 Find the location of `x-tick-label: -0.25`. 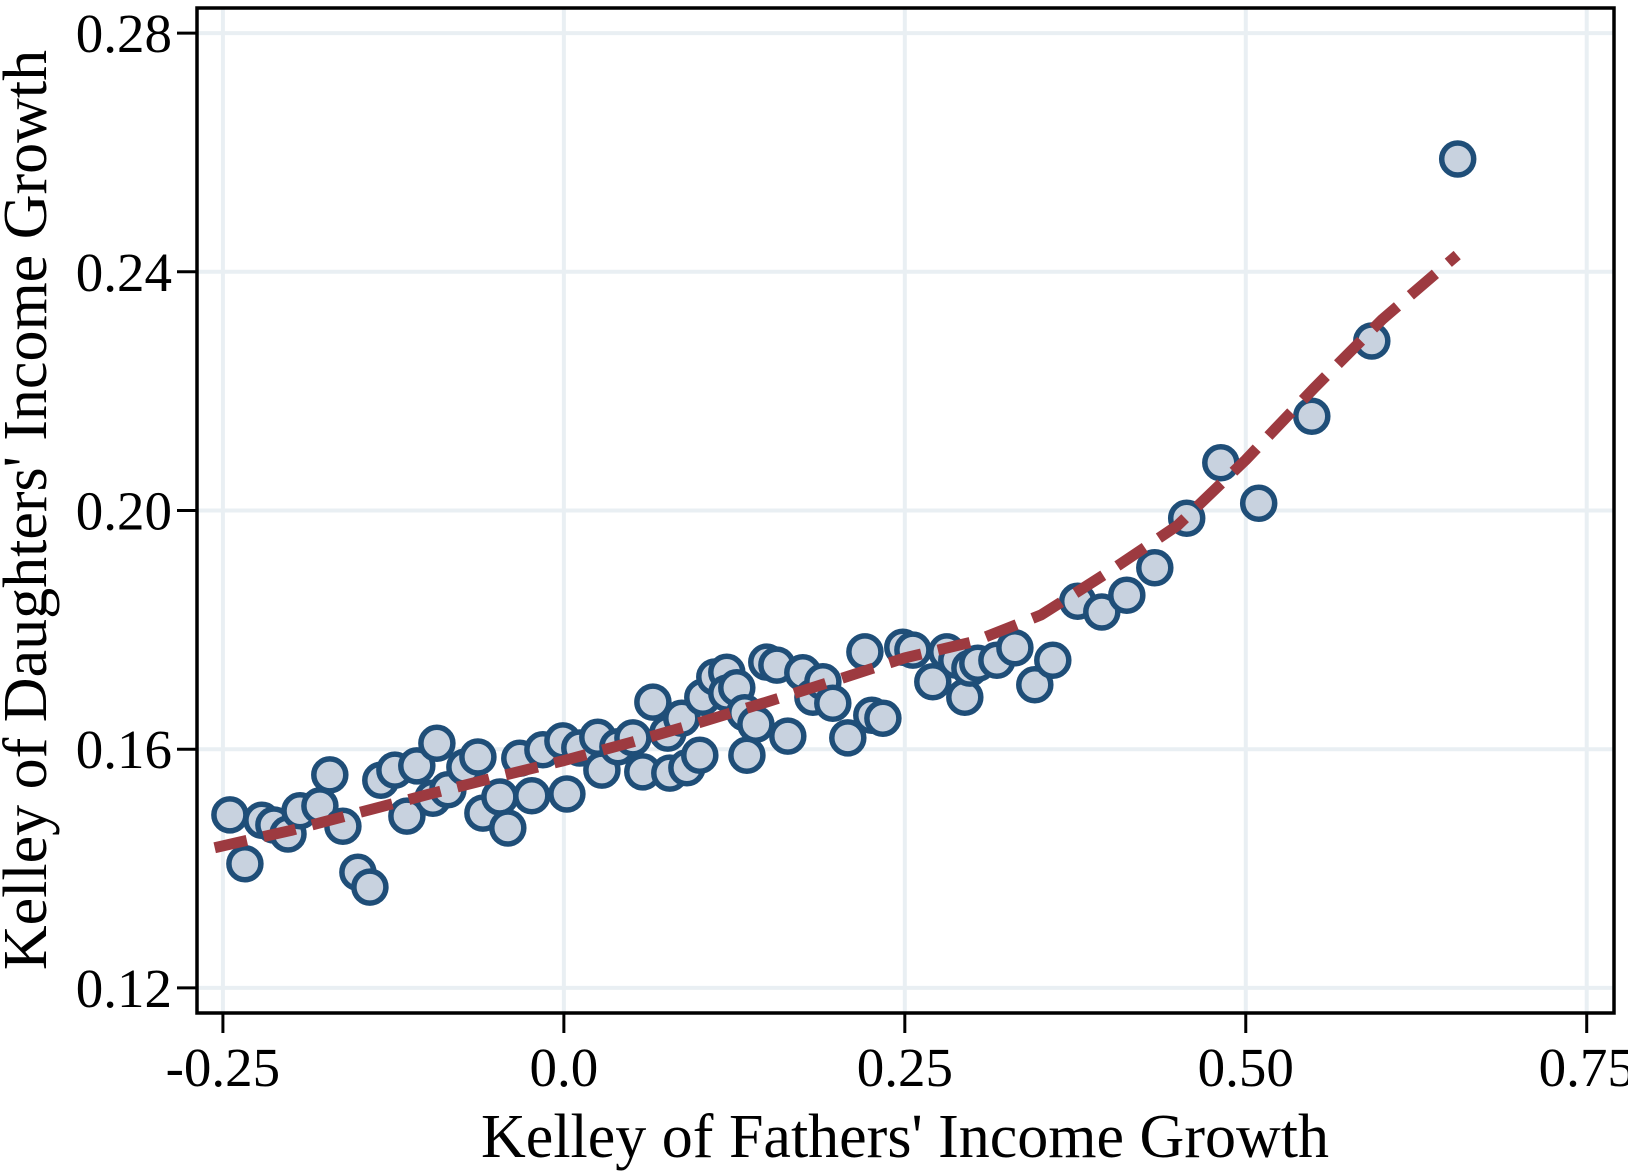

x-tick-label: -0.25 is located at coordinates (223, 1067).